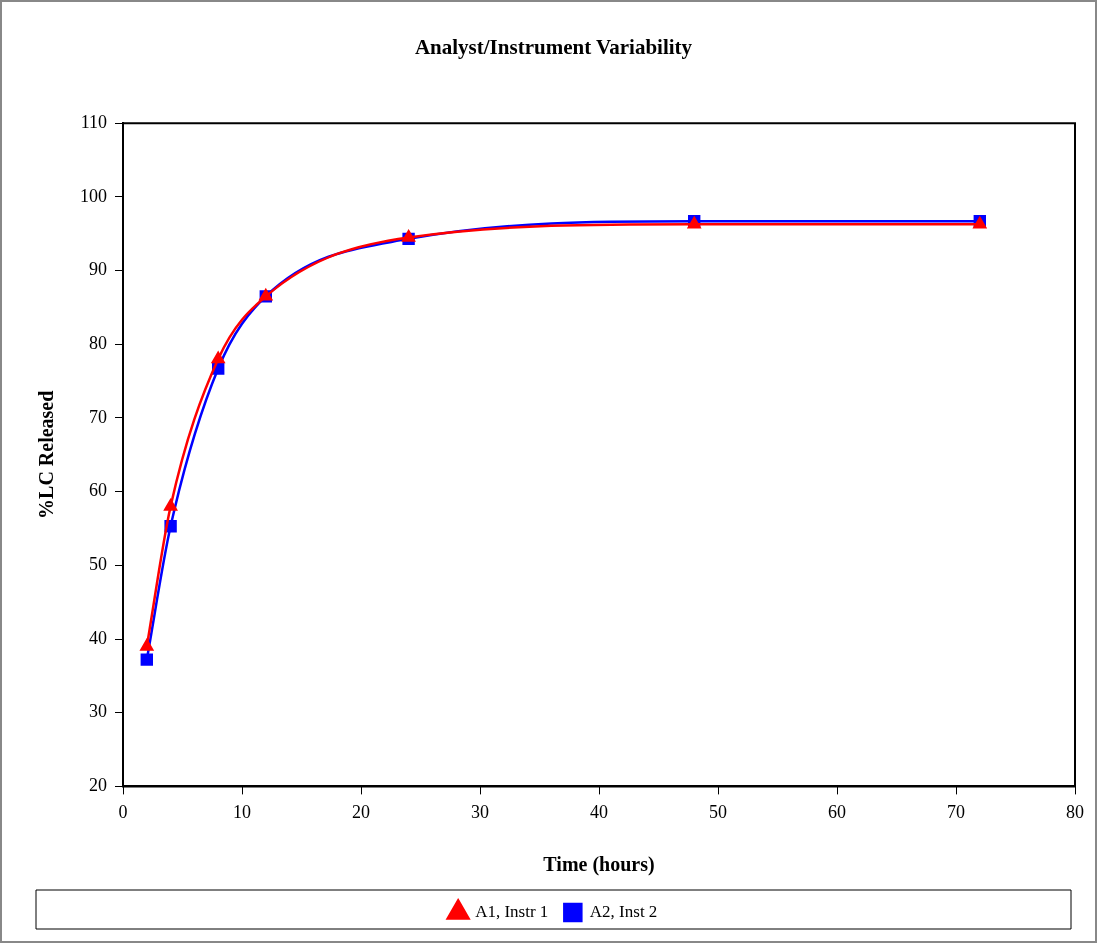  Describe the element at coordinates (98, 416) in the screenshot. I see `y-tick-label: 70` at that location.